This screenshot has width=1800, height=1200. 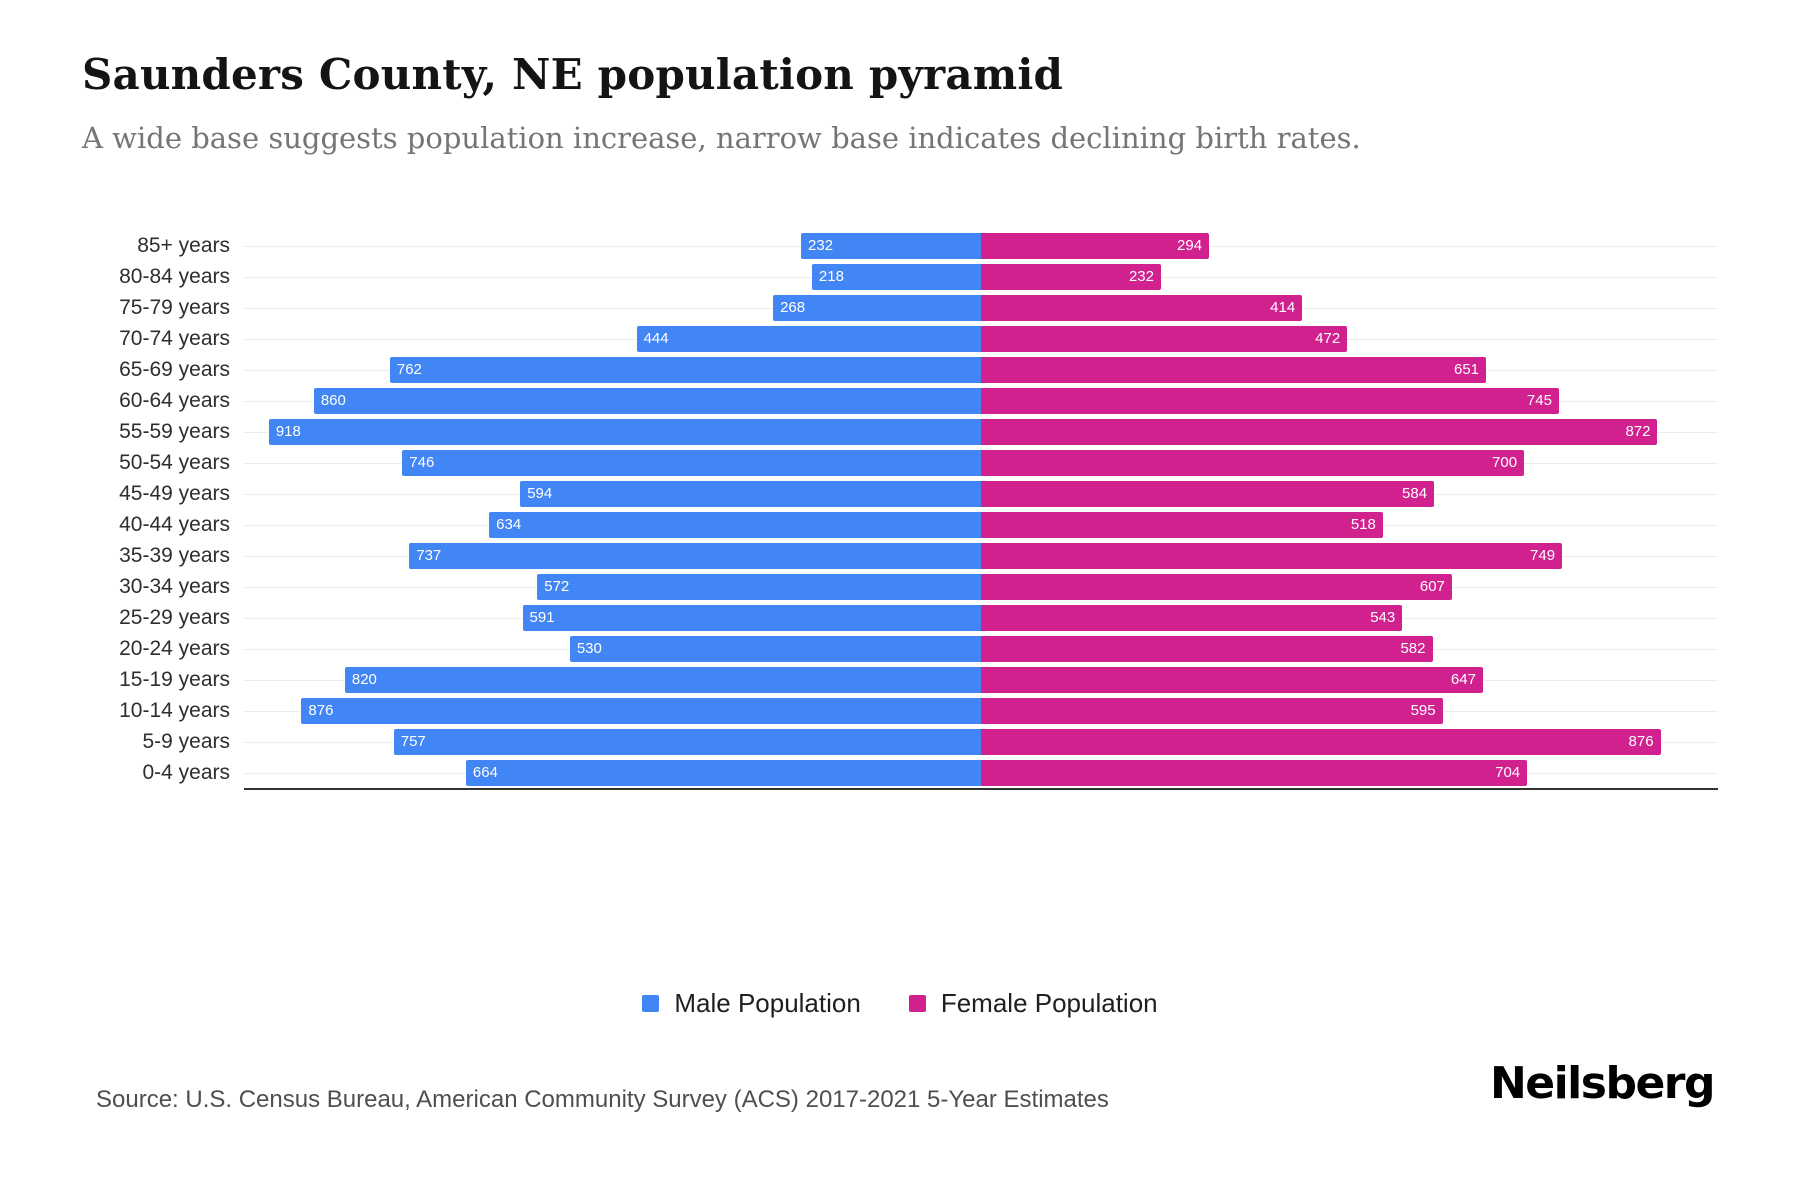 I want to click on male-bar-value: 860, so click(x=333, y=400).